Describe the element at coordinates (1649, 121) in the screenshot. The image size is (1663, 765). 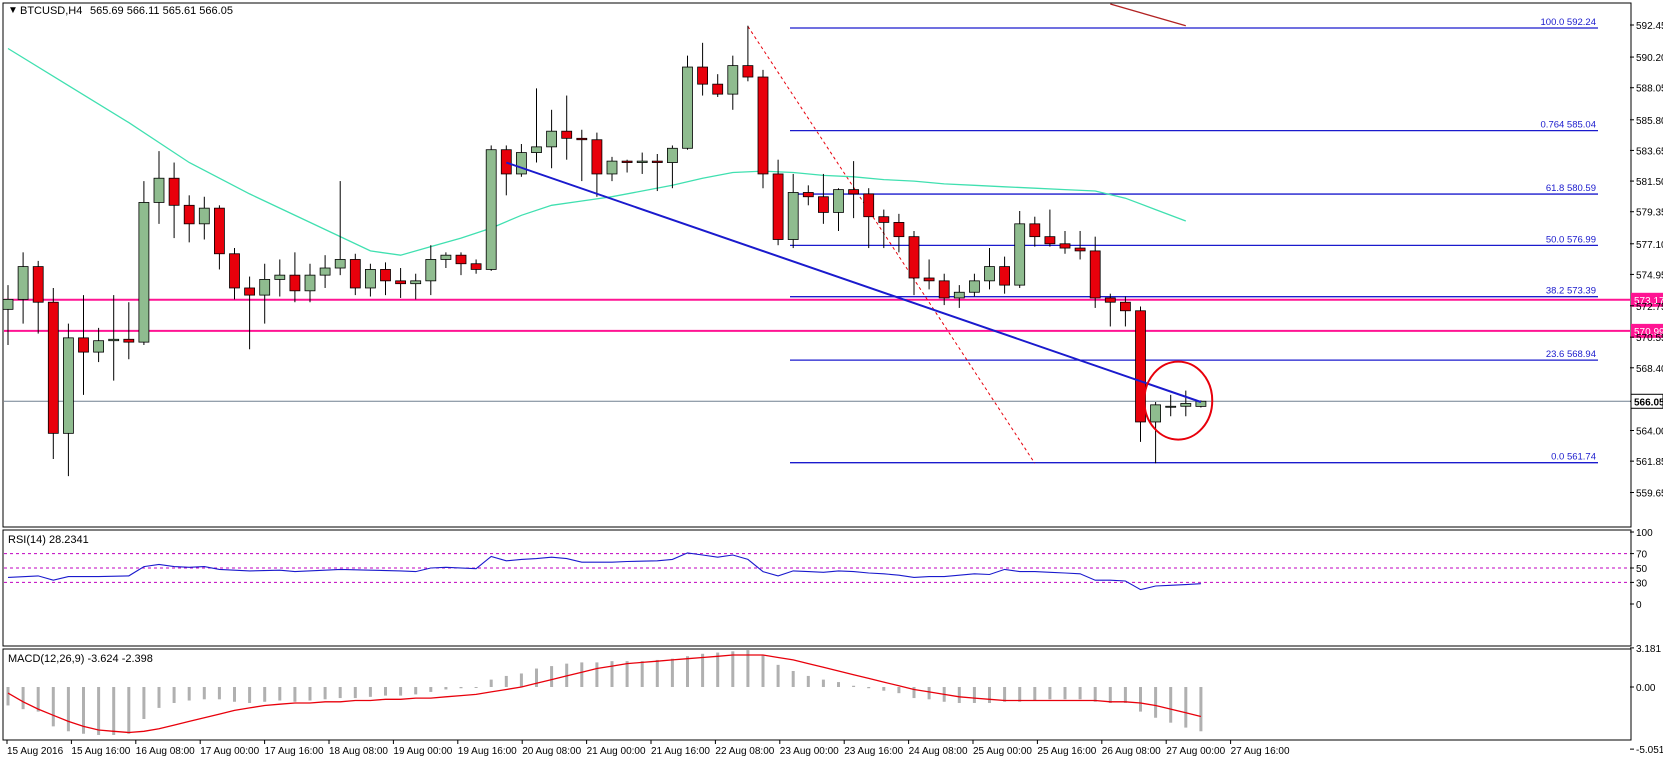
I see `price-tick-label: 585.80` at that location.